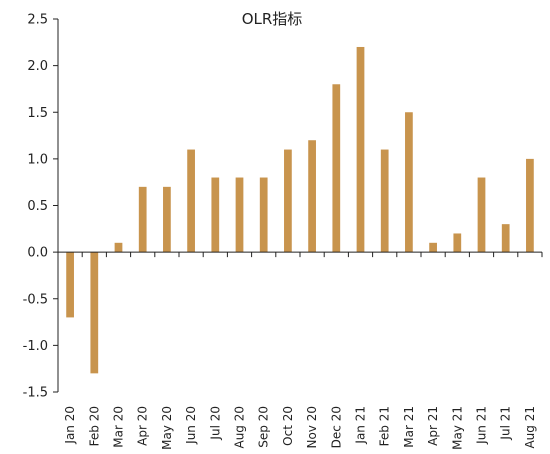  Describe the element at coordinates (35, 299) in the screenshot. I see `y-tick-label: -0.5` at that location.